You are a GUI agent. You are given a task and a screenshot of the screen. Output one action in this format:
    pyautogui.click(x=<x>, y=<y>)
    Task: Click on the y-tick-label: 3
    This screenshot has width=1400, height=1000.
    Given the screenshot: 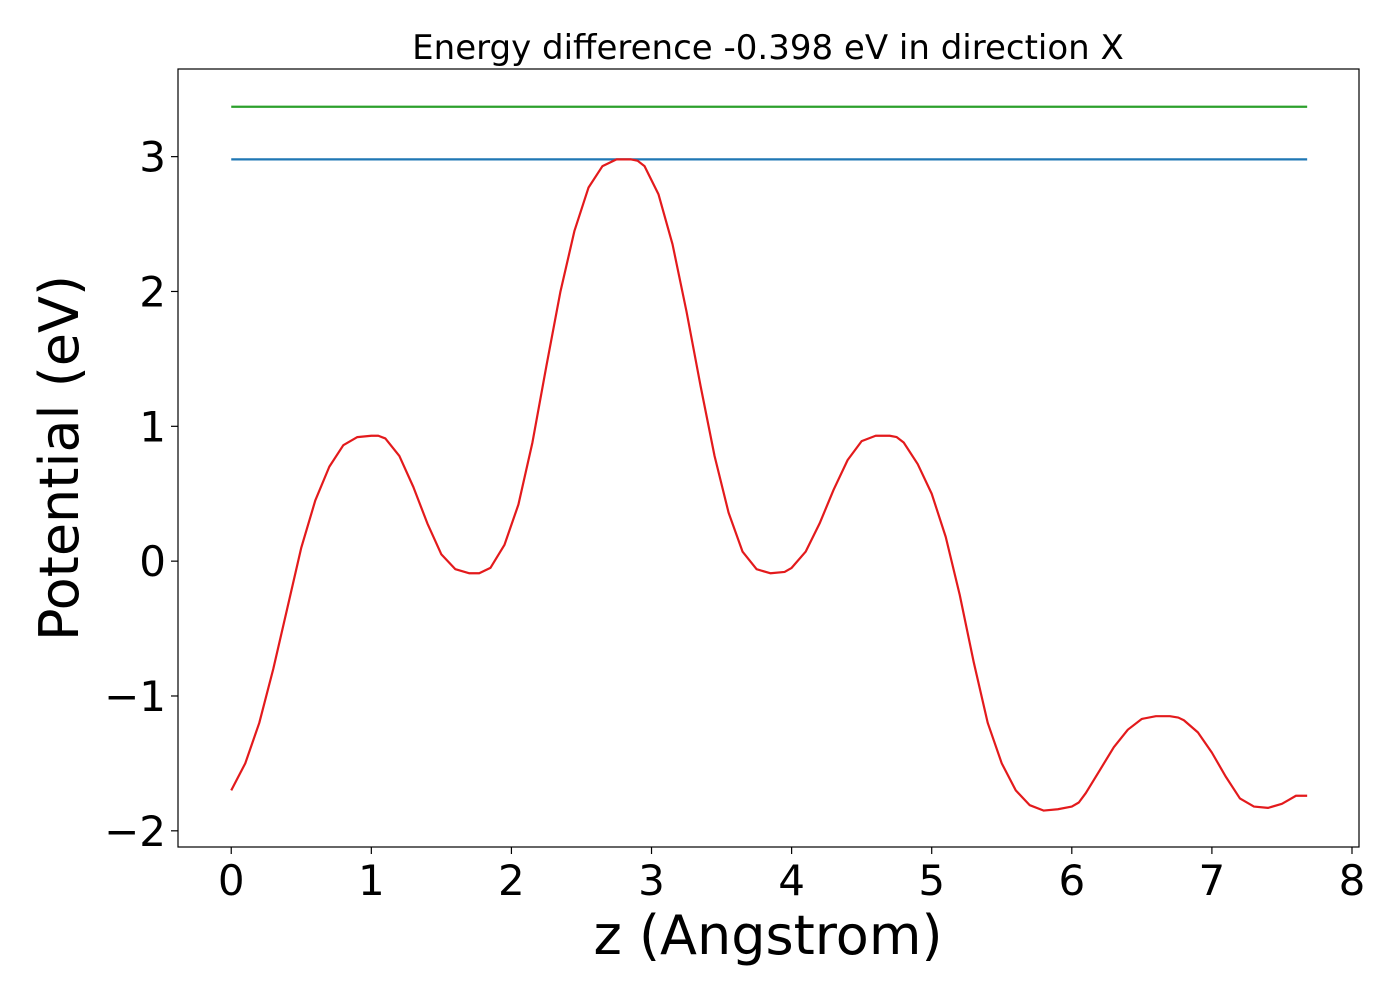 What is the action you would take?
    pyautogui.click(x=152, y=157)
    